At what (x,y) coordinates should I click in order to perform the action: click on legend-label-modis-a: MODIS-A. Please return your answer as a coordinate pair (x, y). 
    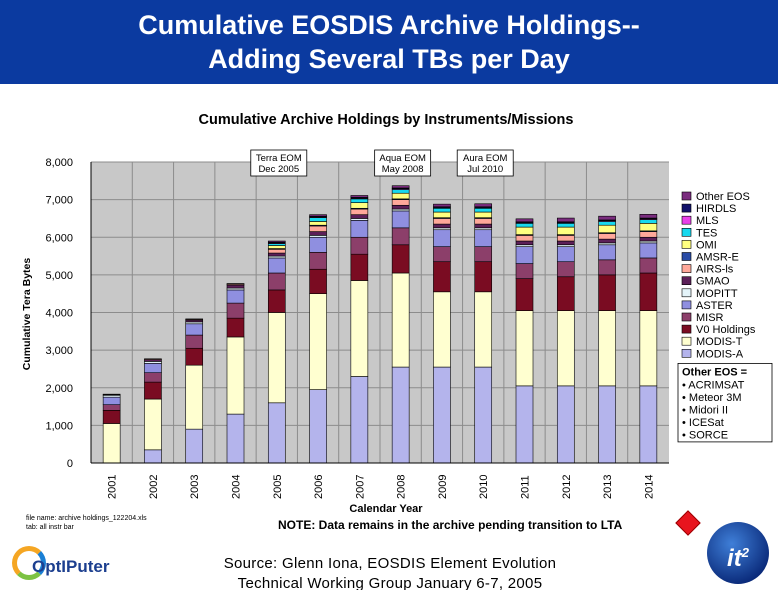
    Looking at the image, I should click on (720, 354).